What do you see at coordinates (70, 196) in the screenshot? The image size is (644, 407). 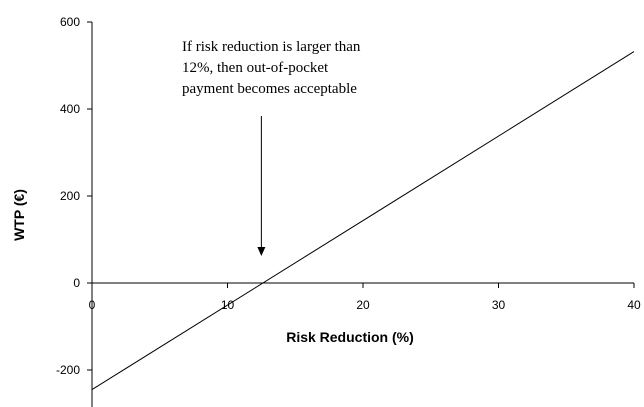 I see `y-tick-label: 200` at bounding box center [70, 196].